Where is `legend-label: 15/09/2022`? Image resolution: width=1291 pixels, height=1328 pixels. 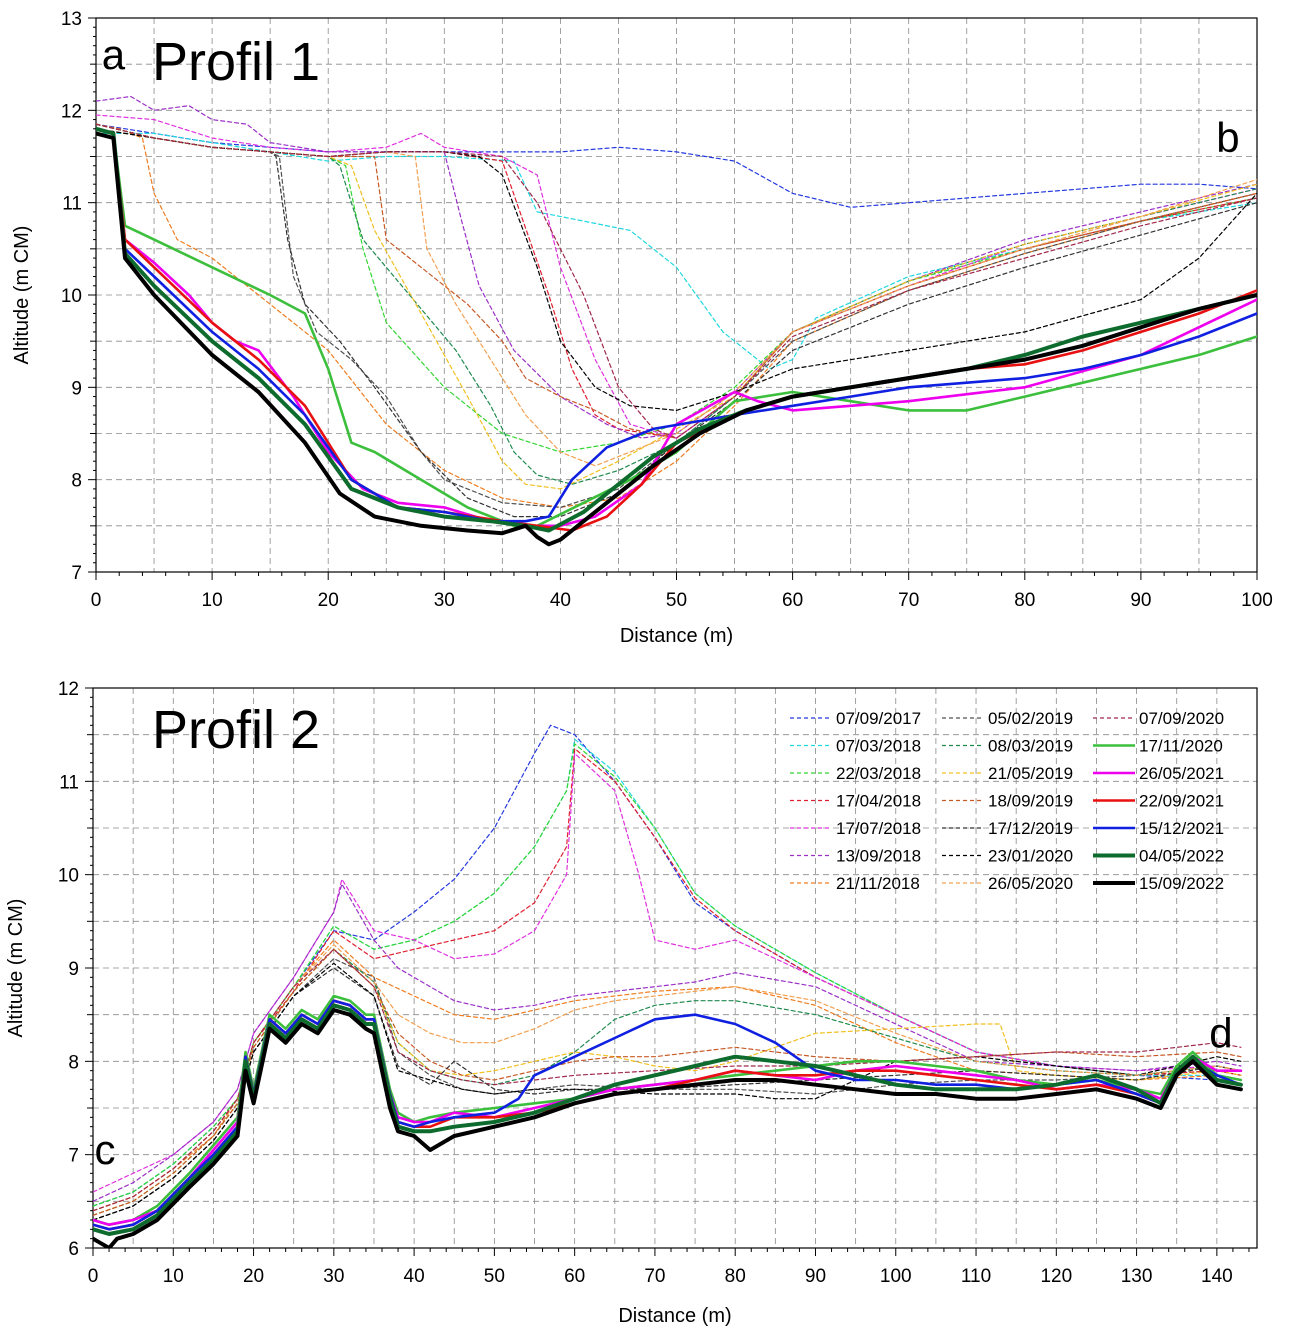
legend-label: 15/09/2022 is located at coordinates (1181, 883).